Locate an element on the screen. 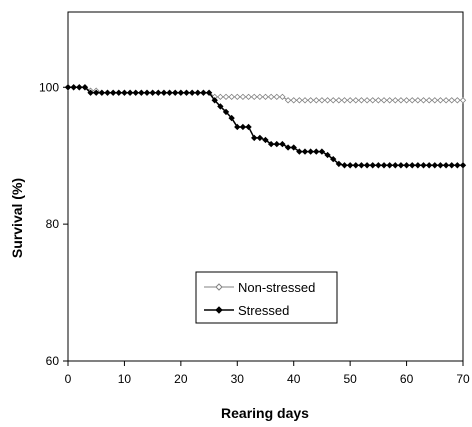 This screenshot has height=427, width=472. x-tick-label-70: 70 is located at coordinates (463, 379).